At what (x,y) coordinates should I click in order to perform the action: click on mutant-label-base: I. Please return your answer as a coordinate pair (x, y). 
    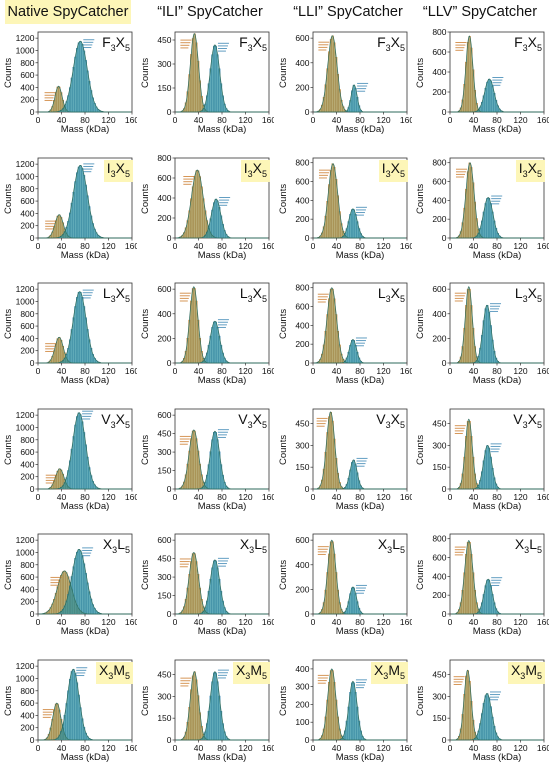
    Looking at the image, I should click on (108, 167).